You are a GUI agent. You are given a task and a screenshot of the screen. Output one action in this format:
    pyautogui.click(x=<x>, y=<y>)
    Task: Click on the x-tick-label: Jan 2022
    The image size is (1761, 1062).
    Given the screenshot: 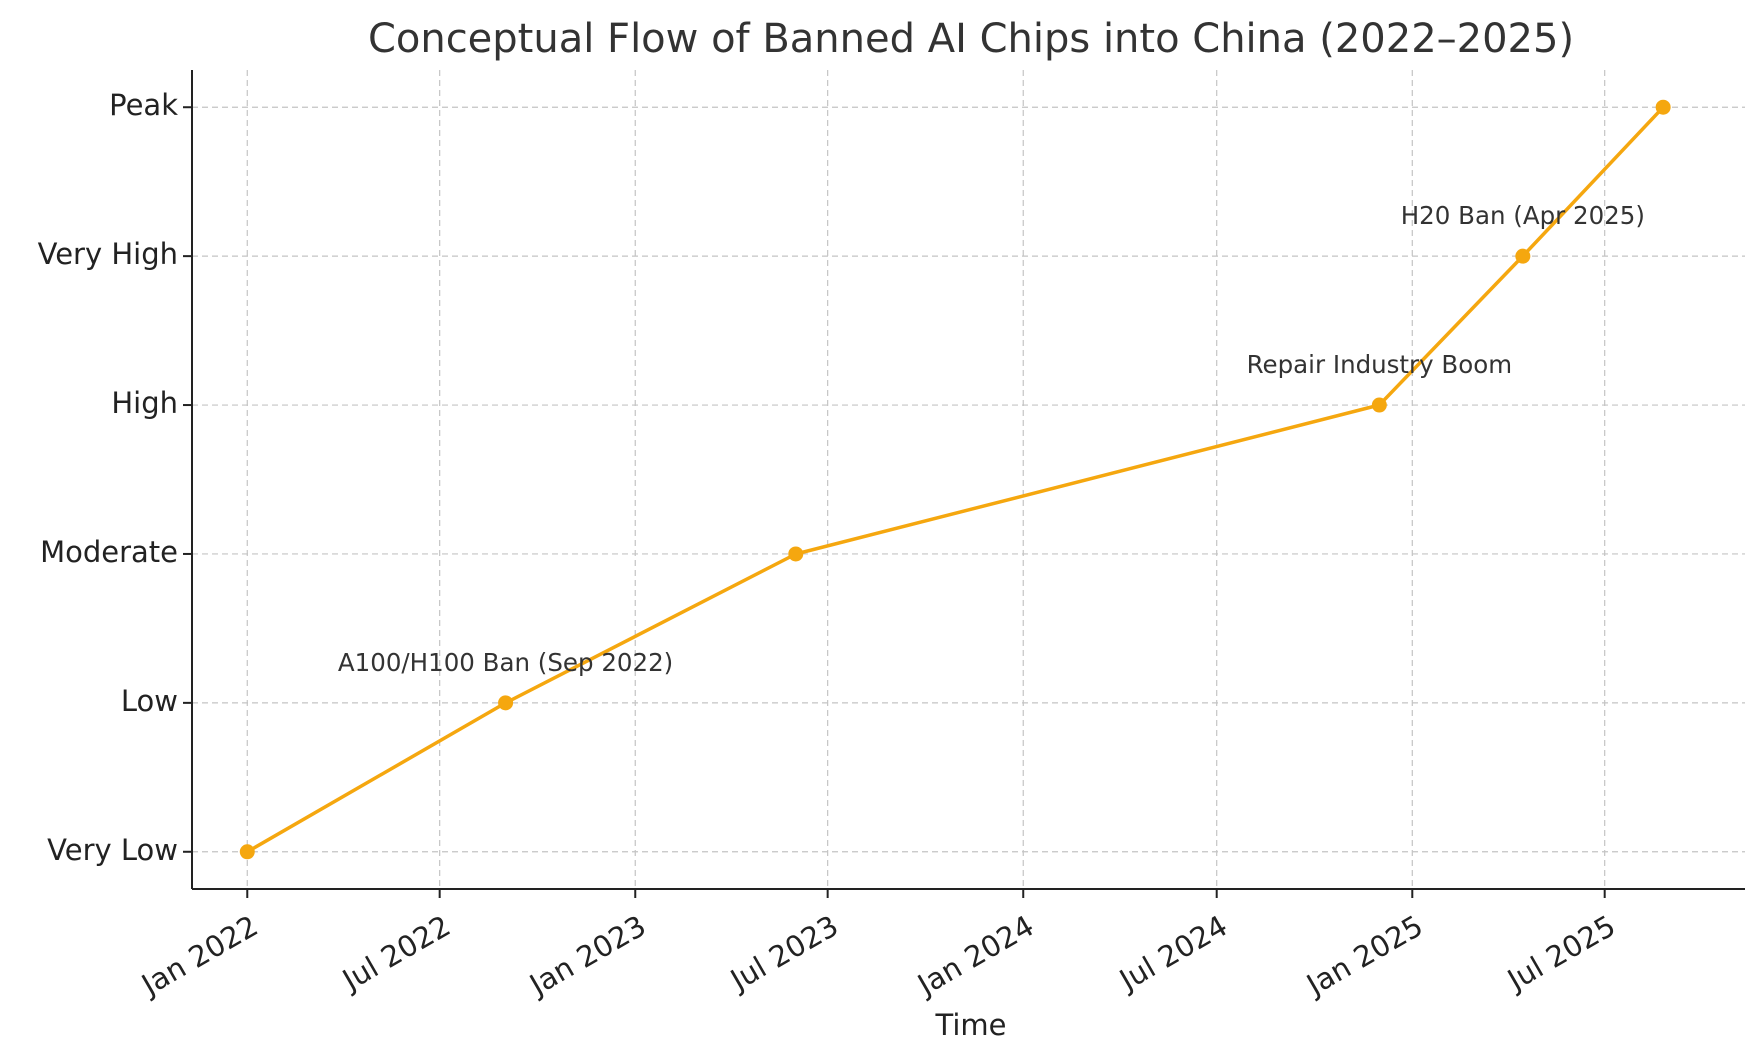 What is the action you would take?
    pyautogui.click(x=198, y=955)
    